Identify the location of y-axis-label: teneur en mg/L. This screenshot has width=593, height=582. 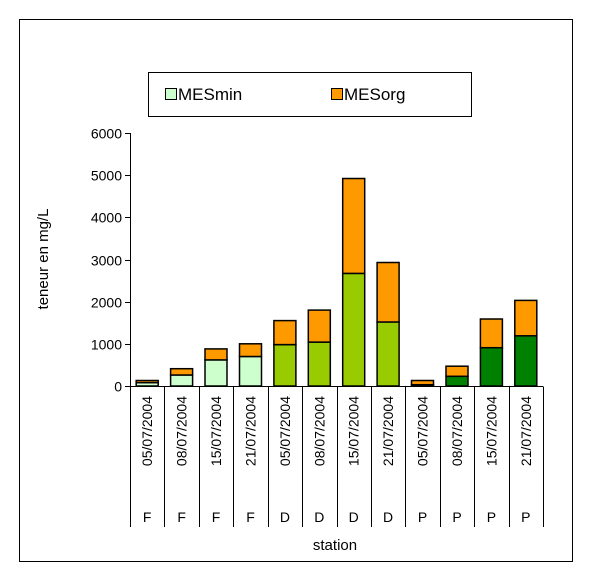
(43, 259).